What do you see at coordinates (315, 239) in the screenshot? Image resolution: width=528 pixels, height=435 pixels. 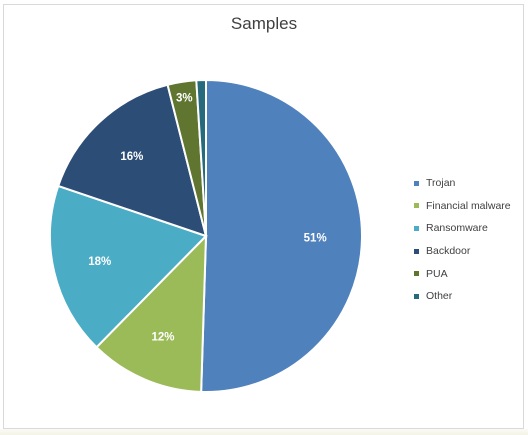 I see `data-label-trojan: 51%` at bounding box center [315, 239].